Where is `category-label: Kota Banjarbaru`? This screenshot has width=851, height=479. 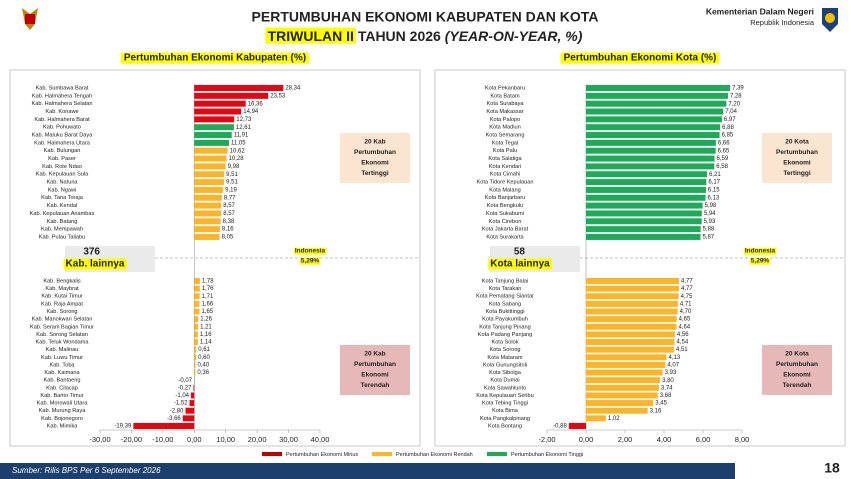
category-label: Kota Banjarbaru is located at coordinates (505, 198).